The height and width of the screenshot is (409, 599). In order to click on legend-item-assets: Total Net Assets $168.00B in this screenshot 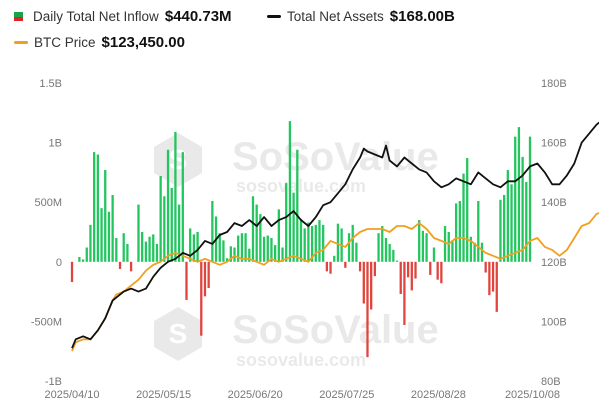, I will do `click(361, 16)`.